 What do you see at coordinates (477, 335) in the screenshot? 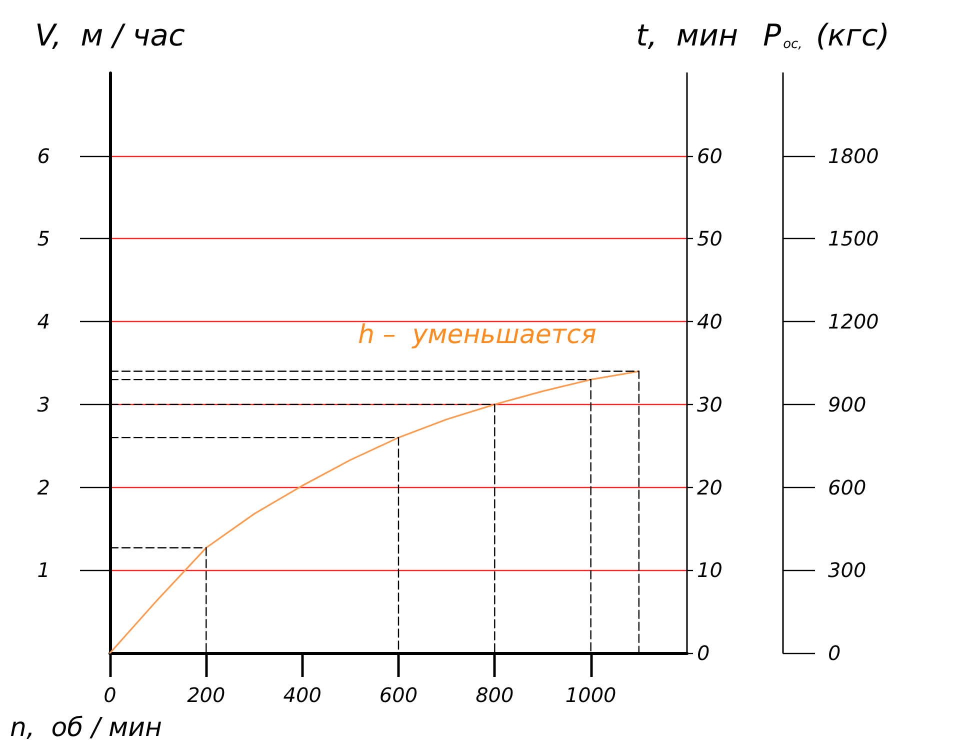
I see `annotation: h – уменьшается` at bounding box center [477, 335].